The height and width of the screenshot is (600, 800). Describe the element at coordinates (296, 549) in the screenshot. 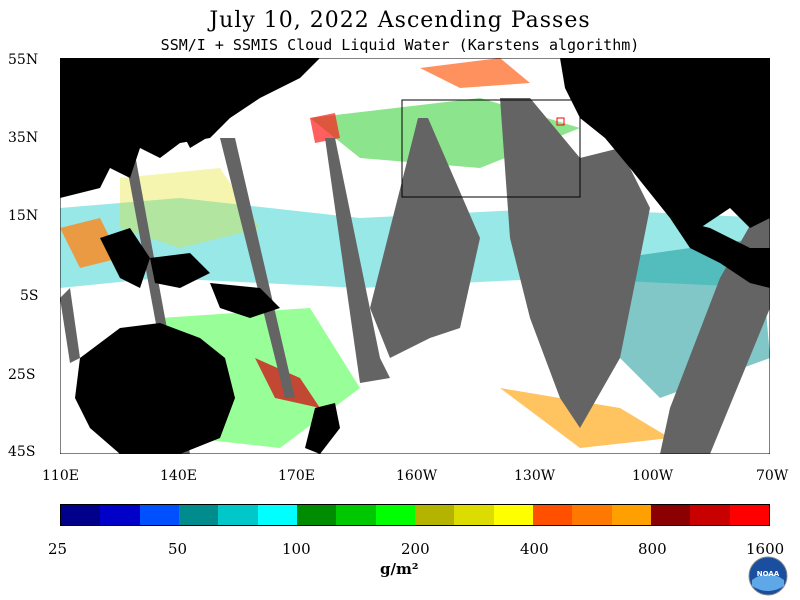

I see `colorbar-tick: 100` at that location.